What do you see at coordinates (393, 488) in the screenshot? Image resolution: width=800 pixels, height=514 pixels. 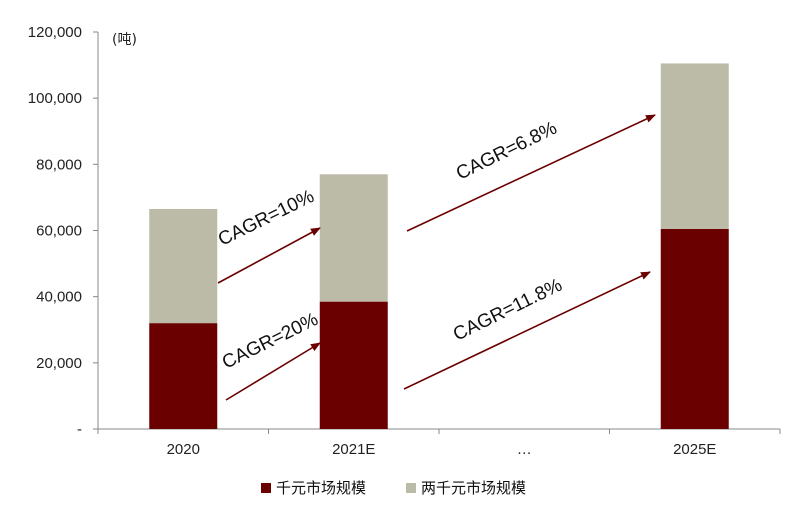 I see `legend: 千元市场规模 两千元市场规模` at bounding box center [393, 488].